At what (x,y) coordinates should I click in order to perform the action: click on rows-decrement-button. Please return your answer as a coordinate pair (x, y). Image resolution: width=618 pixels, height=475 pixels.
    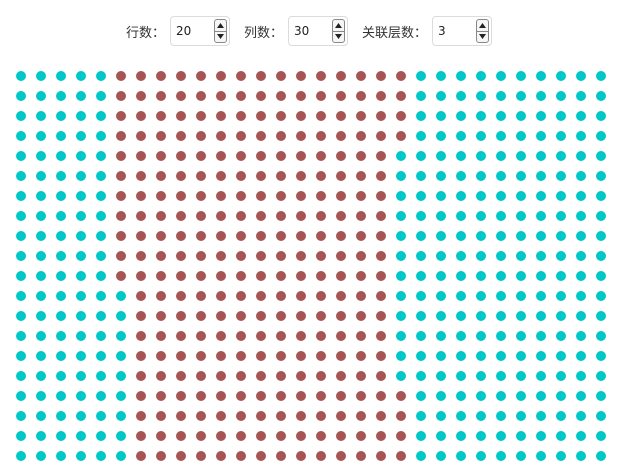
    Looking at the image, I should click on (220, 36).